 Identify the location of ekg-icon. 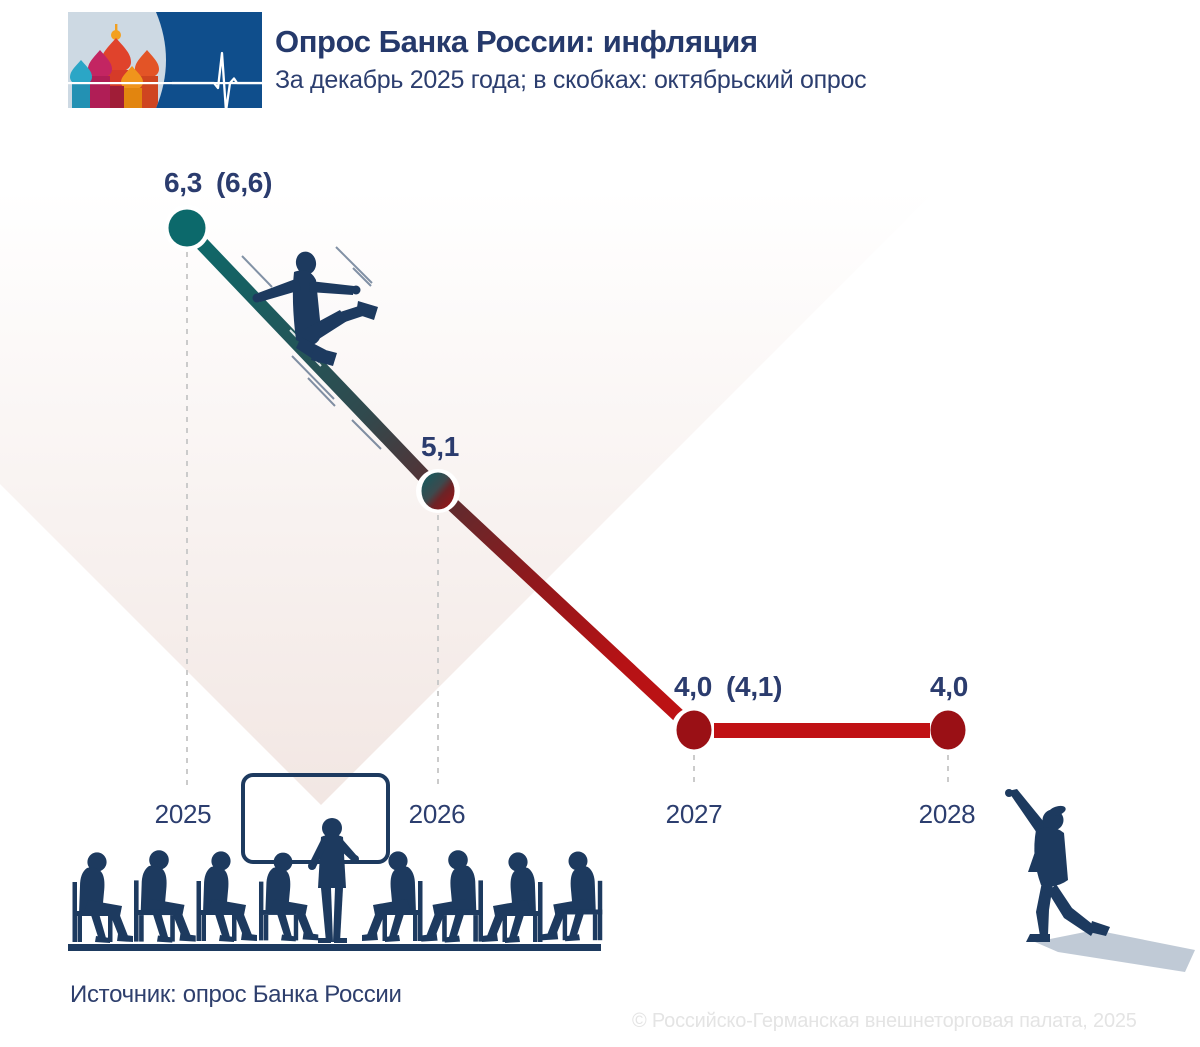
(217, 79).